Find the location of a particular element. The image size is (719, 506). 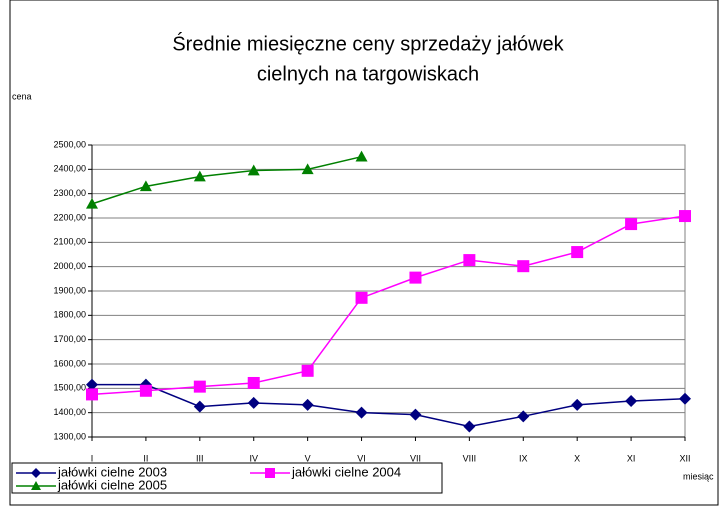

y-tick-label: 1400,00 is located at coordinates (69, 412).